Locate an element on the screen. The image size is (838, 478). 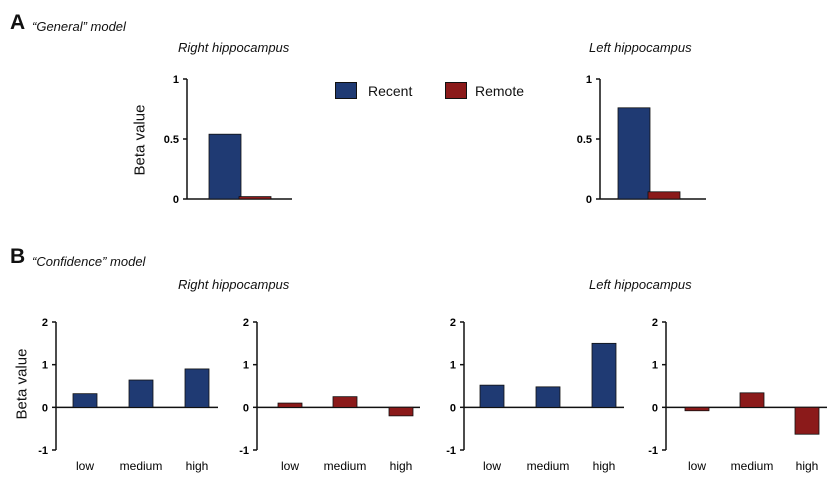
panel-a-letter: A is located at coordinates (18, 22).